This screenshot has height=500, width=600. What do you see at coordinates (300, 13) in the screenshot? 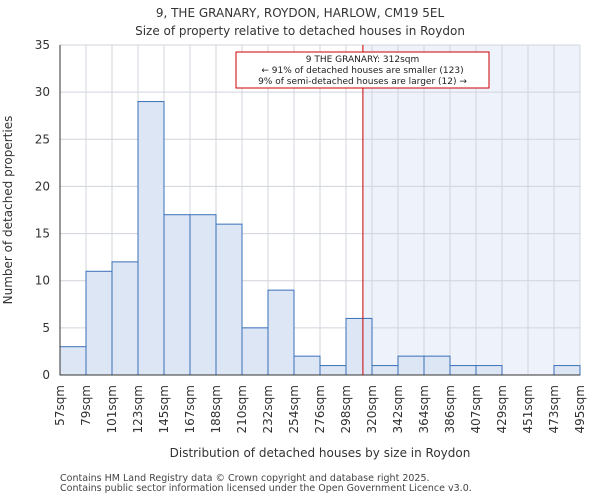
I see `chart-title: 9, THE GRANARY, ROYDON, HARLOW, CM19 5EL` at bounding box center [300, 13].